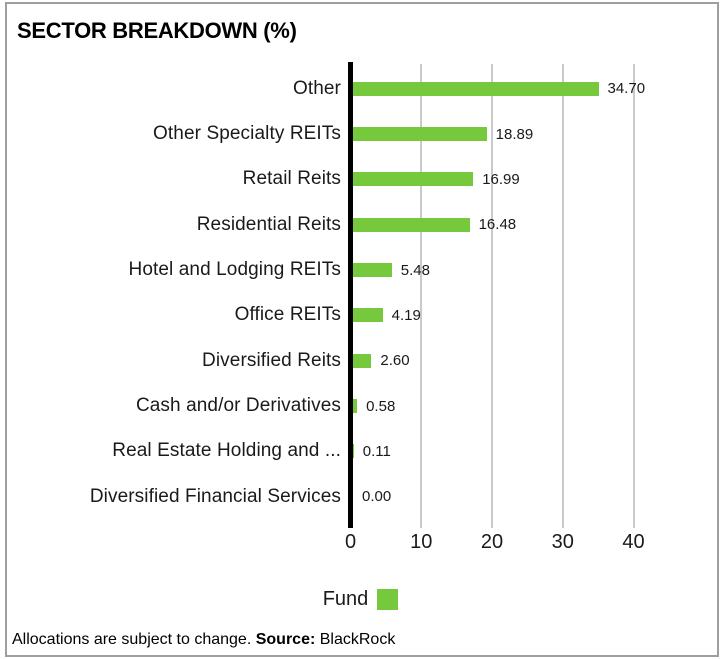  I want to click on value-label: 5.48, so click(415, 270).